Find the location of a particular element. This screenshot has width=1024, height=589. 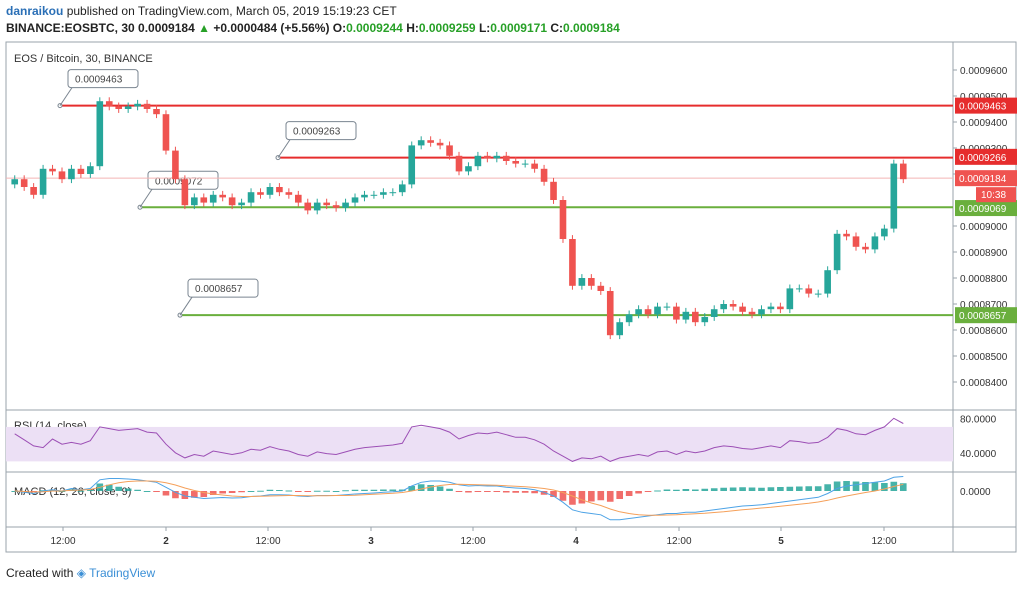

level-callout-label: 0.0009463 is located at coordinates (99, 80).